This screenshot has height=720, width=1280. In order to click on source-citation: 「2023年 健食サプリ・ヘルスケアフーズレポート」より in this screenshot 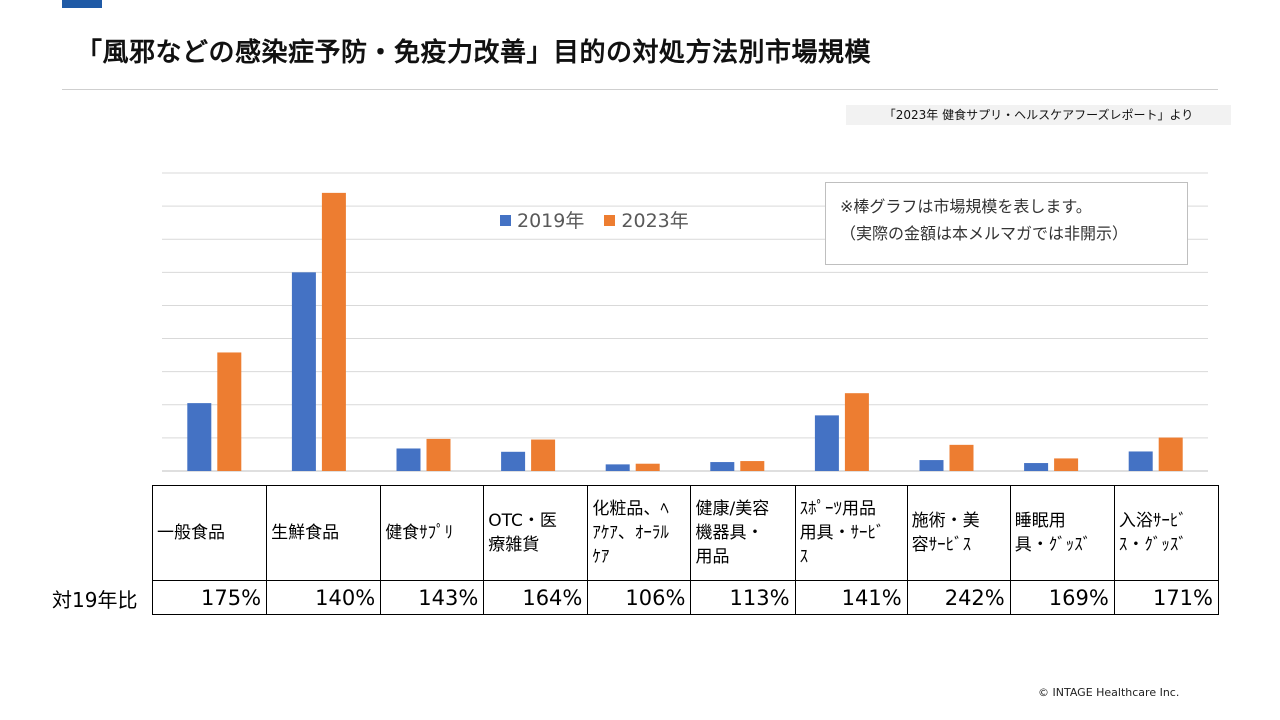, I will do `click(1038, 115)`.